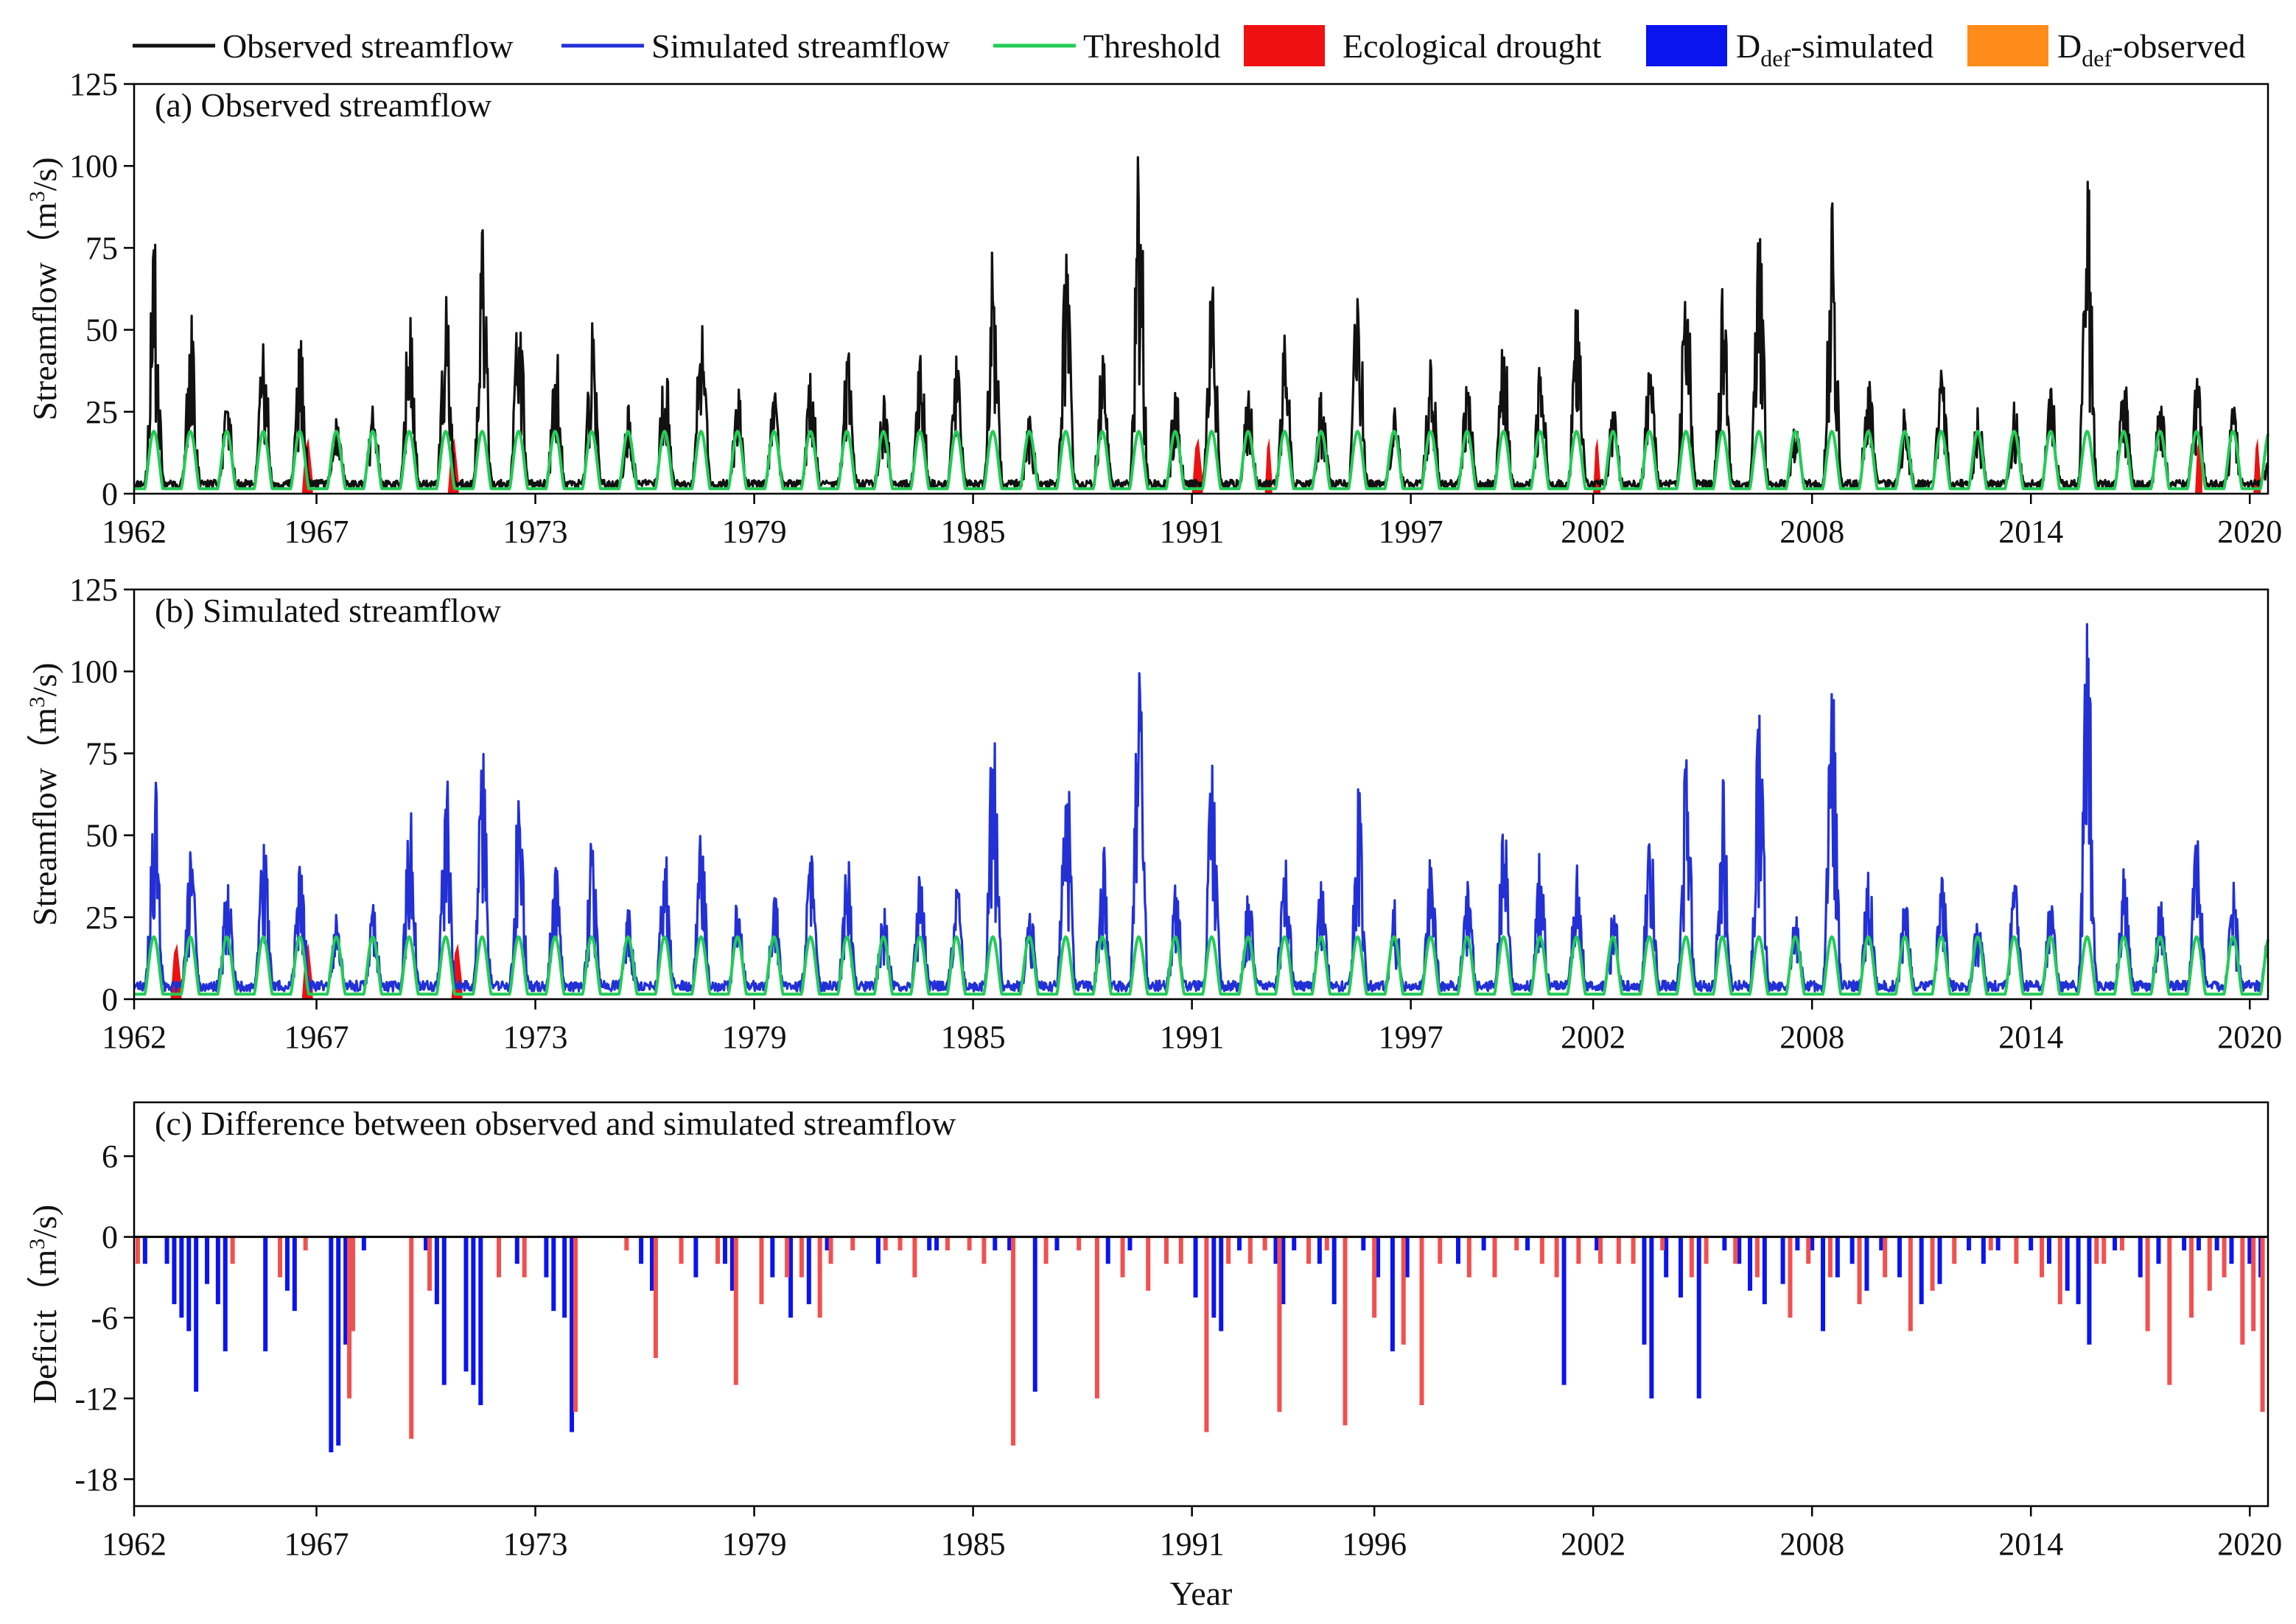 Image resolution: width=2296 pixels, height=1624 pixels. I want to click on panel-a-threshold-line, so click(1201, 460).